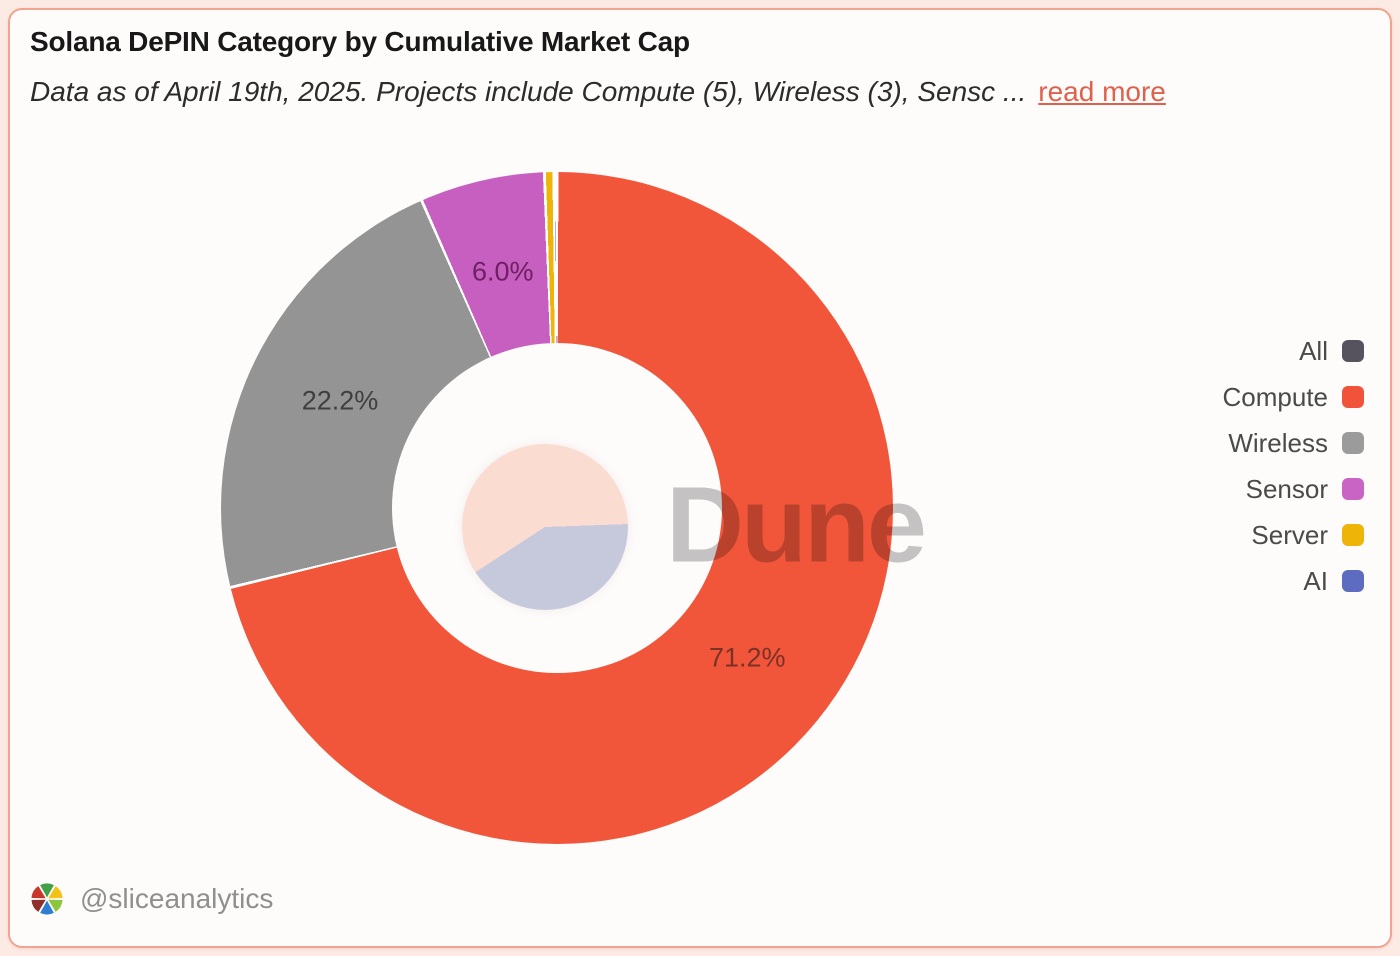 The height and width of the screenshot is (956, 1400). Describe the element at coordinates (1353, 351) in the screenshot. I see `legend-swatch-all-icon` at that location.